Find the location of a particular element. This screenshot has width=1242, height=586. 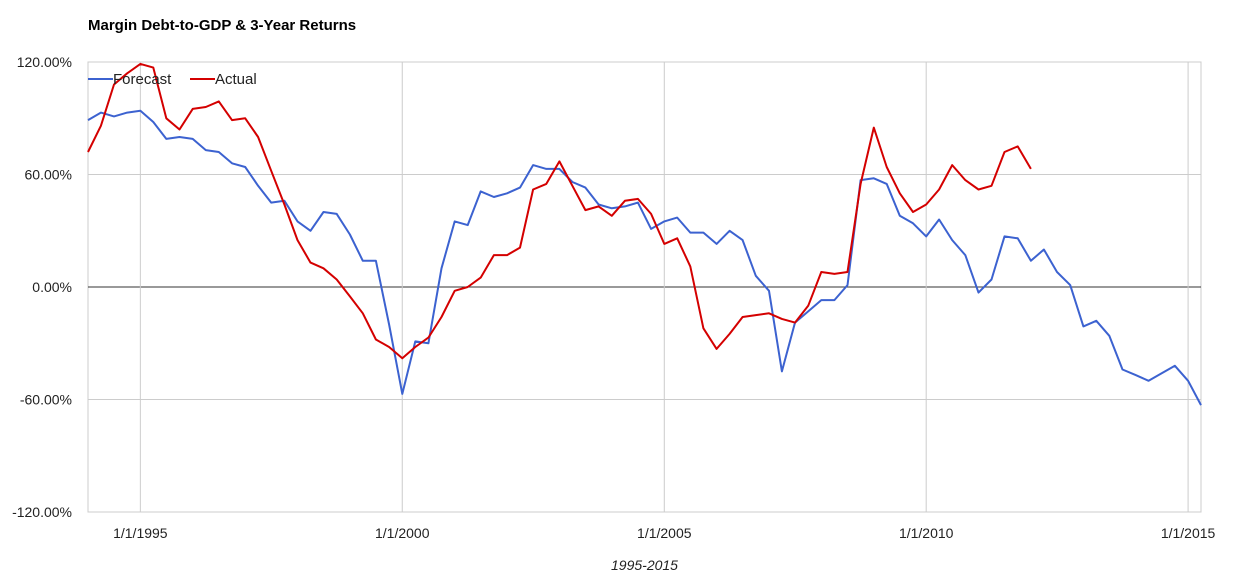

x-tick-label: 1/1/2010 is located at coordinates (926, 533).